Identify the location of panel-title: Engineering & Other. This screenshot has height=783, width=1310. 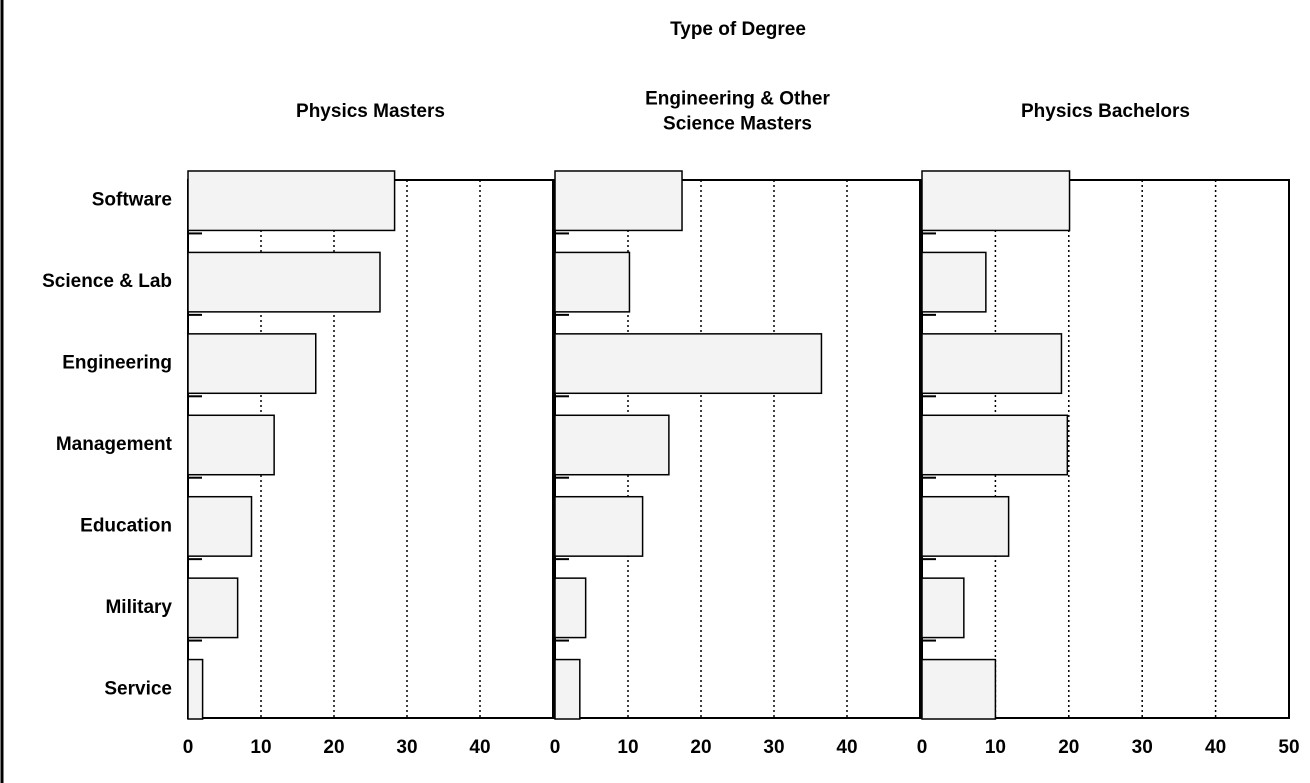
(737, 99).